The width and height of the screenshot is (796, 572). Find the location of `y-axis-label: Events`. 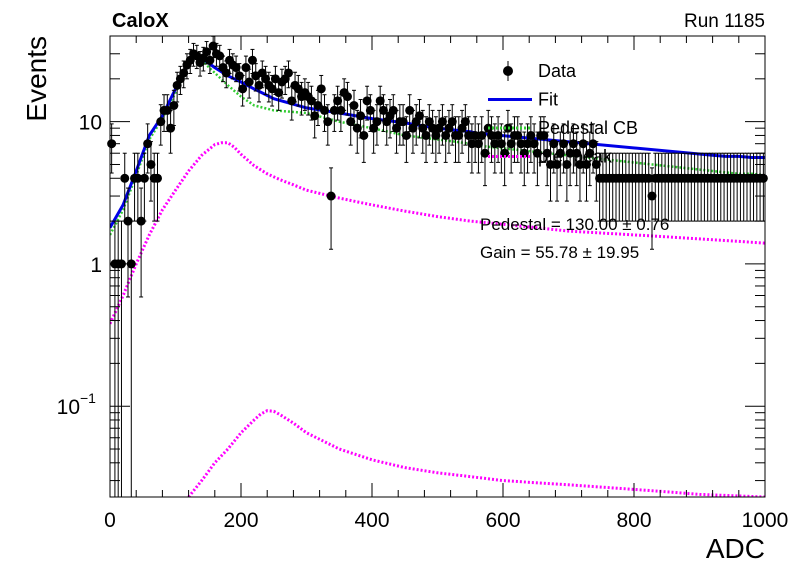

y-axis-label: Events is located at coordinates (36, 79).